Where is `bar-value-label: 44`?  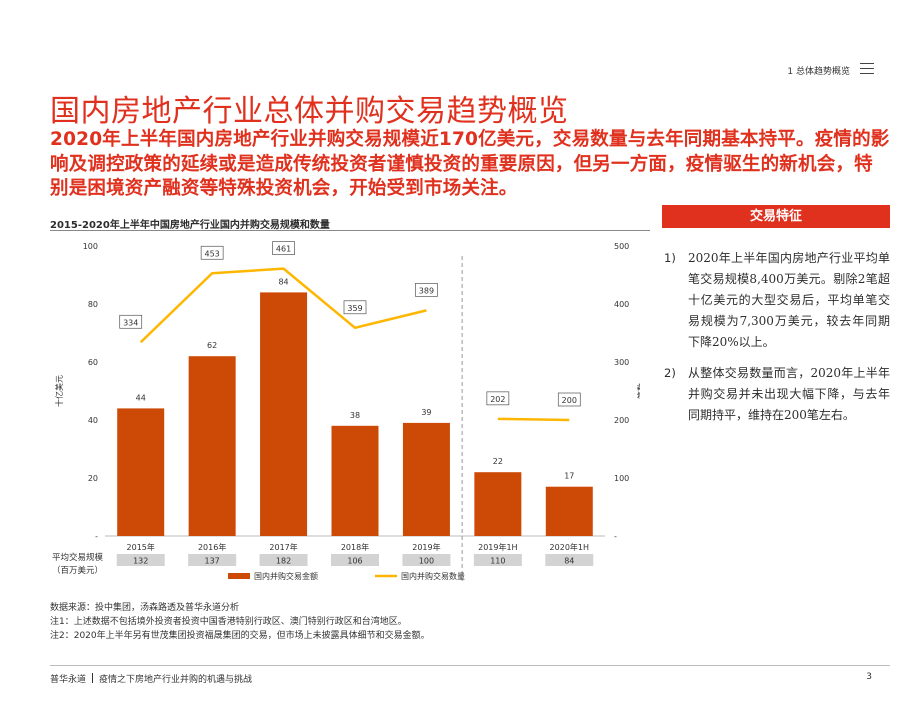 bar-value-label: 44 is located at coordinates (141, 397).